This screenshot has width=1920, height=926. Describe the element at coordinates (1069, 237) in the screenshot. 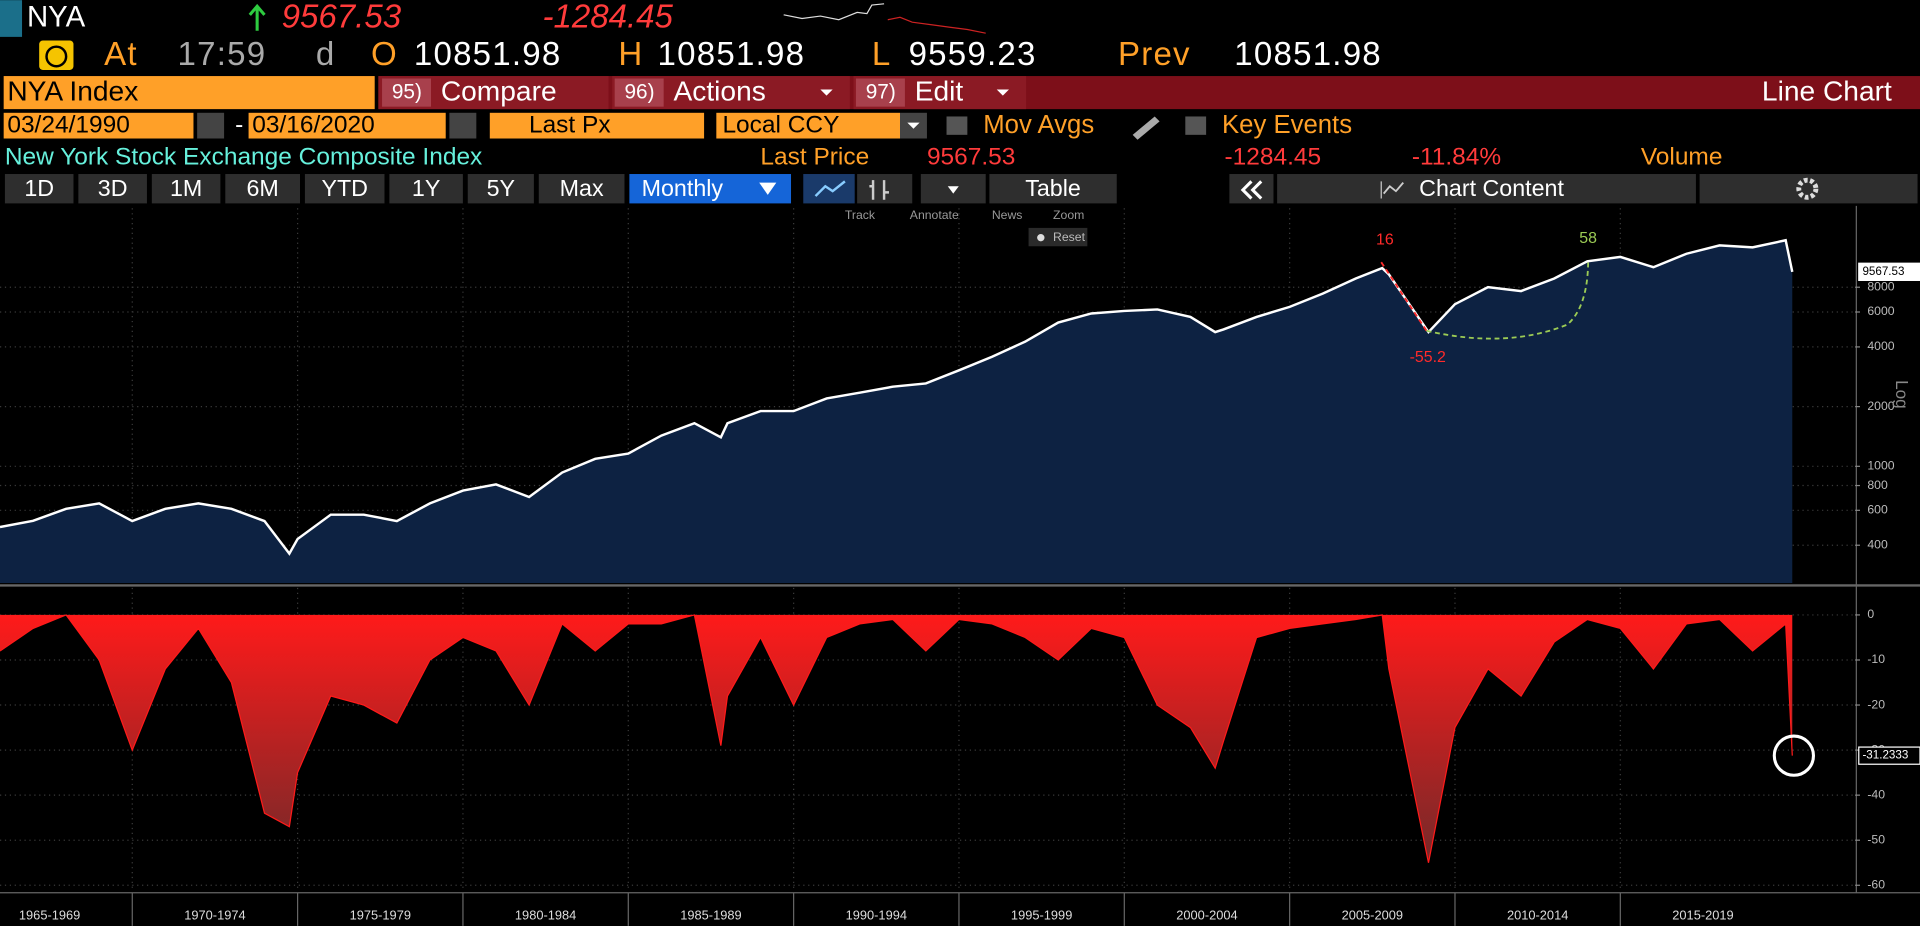

I see `reset-label: Reset` at that location.